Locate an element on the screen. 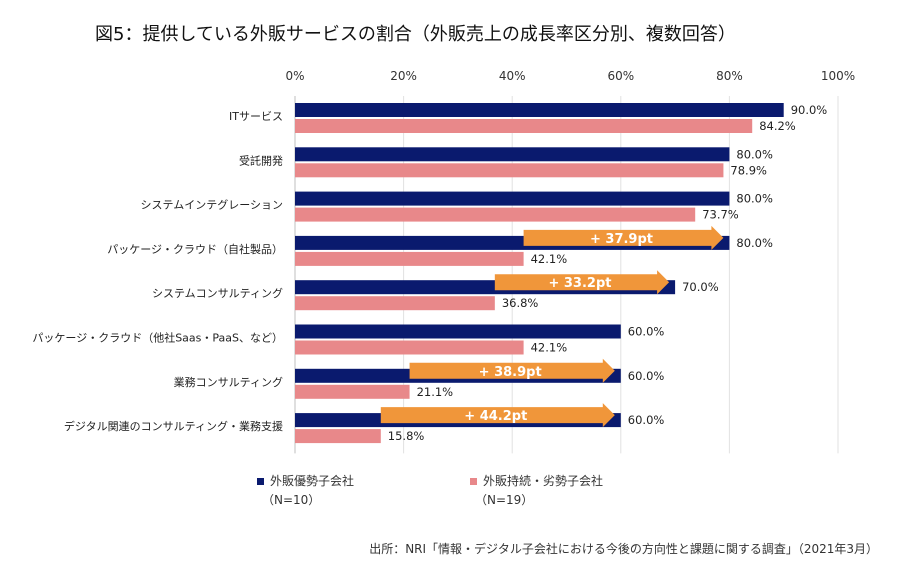 This screenshot has height=580, width=900. legend-item-series-2: 外販持続・劣勢子会社 is located at coordinates (536, 480).